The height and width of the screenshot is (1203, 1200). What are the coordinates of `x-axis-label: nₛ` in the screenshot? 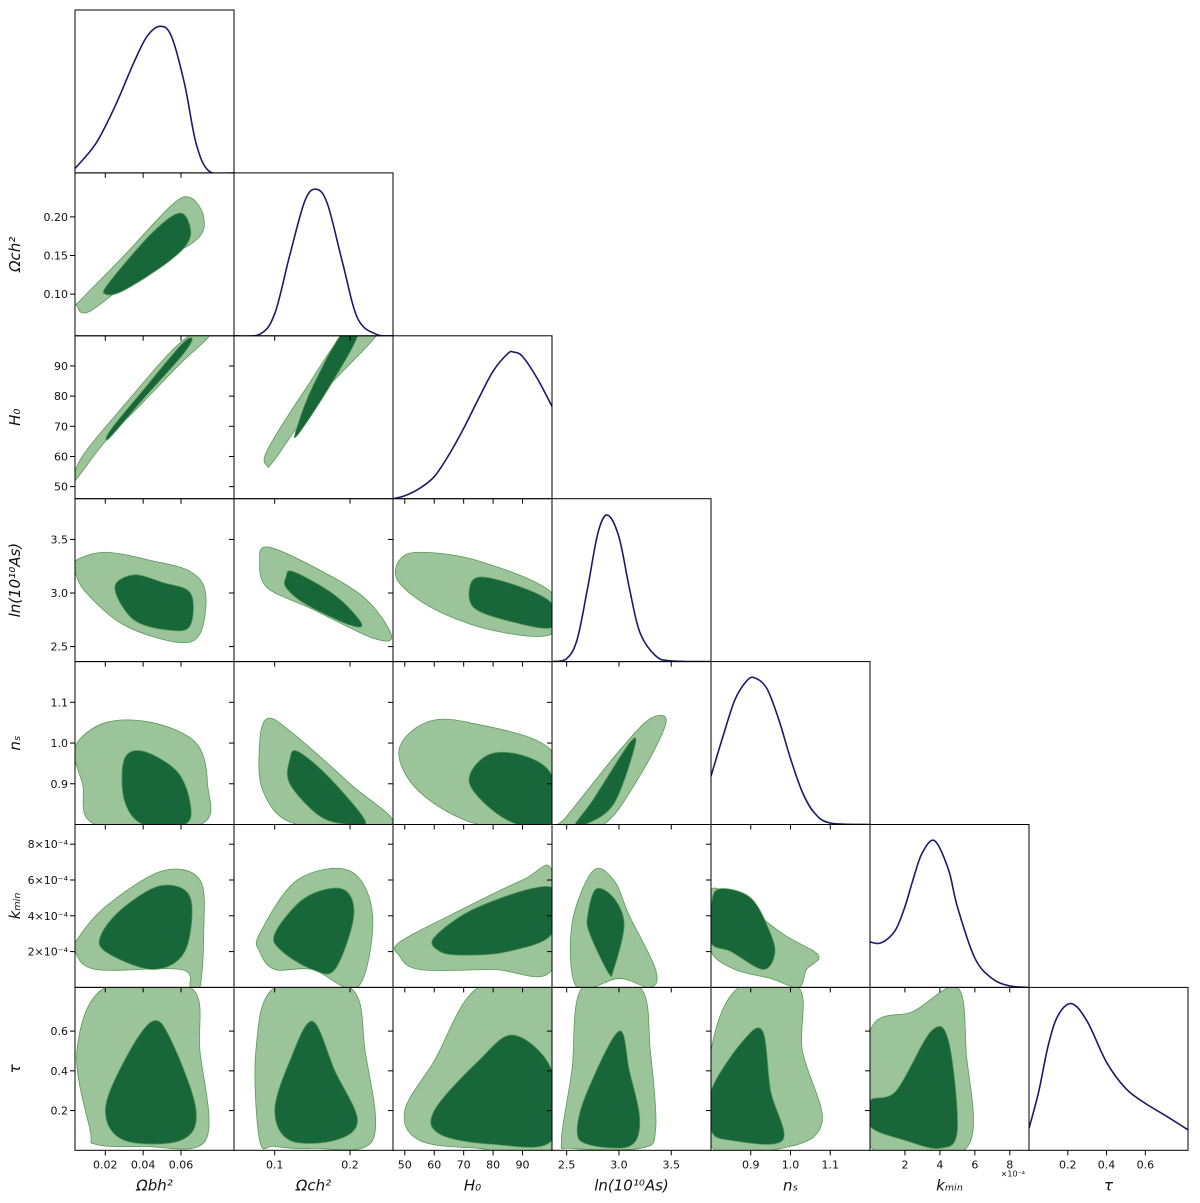 It's located at (790, 1185).